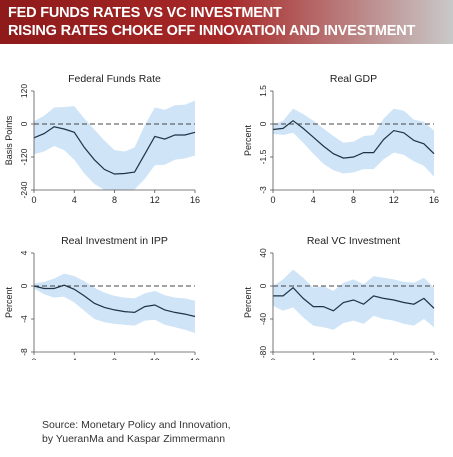 The width and height of the screenshot is (453, 457). Describe the element at coordinates (24, 252) in the screenshot. I see `y-tick-label: 4` at that location.